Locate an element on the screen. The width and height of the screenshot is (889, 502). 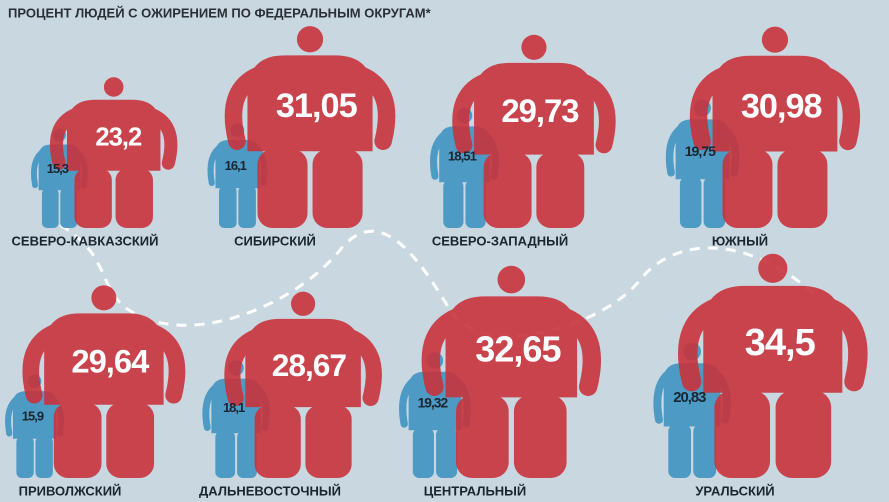
category-label: УРАЛЬСКИЙ is located at coordinates (734, 490).